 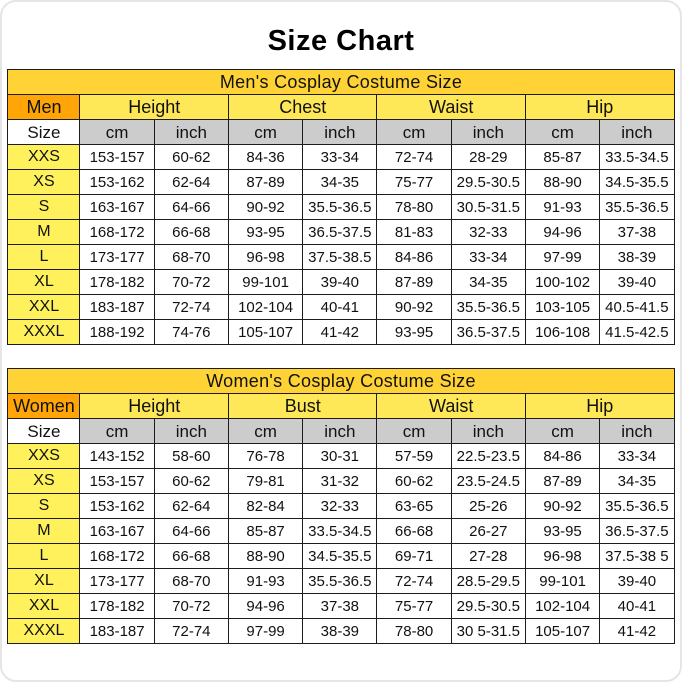 What do you see at coordinates (414, 456) in the screenshot?
I see `size-value-cell: 57-59` at bounding box center [414, 456].